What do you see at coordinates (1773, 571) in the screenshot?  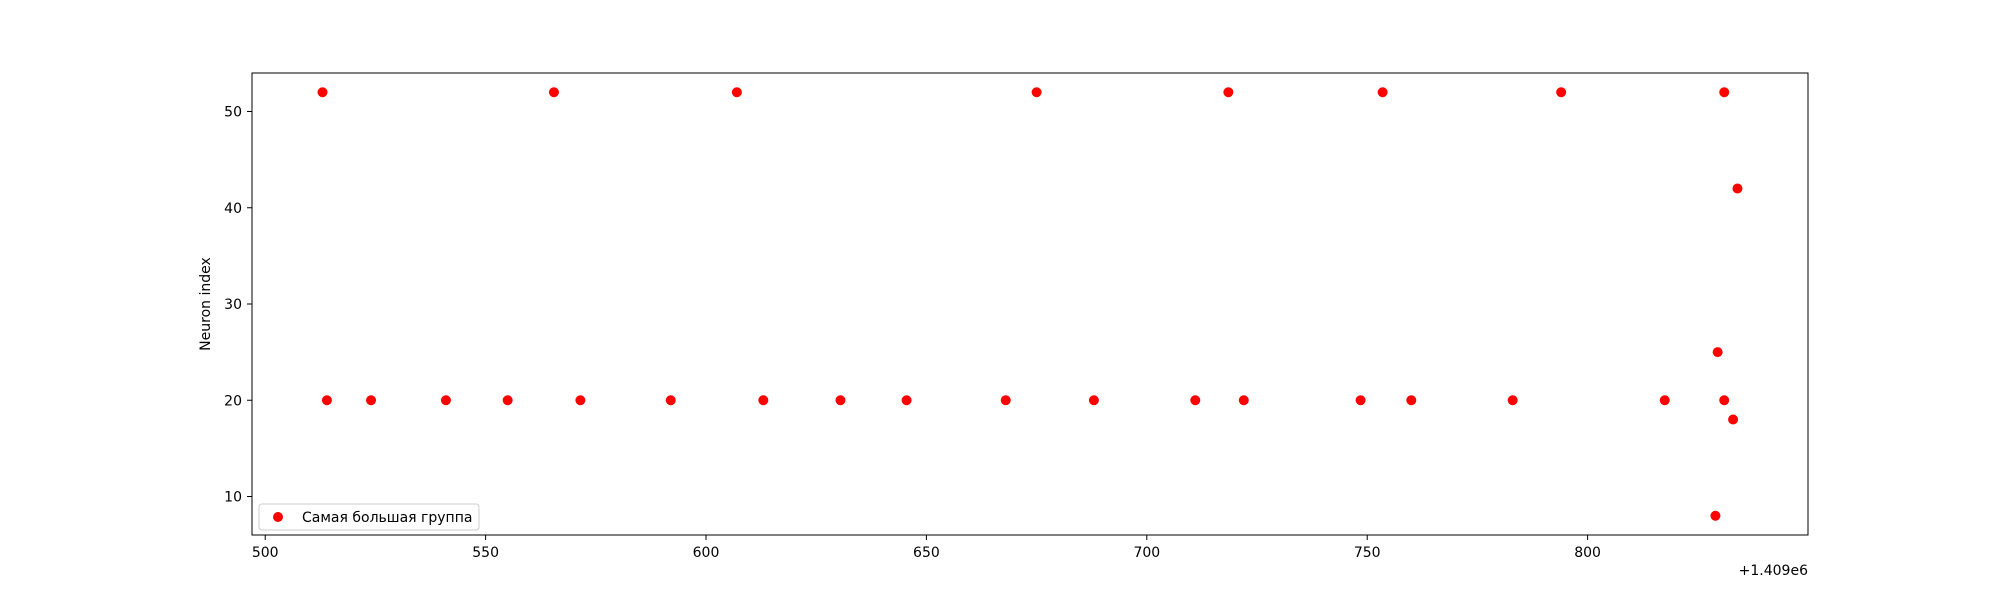 I see `x-axis-offset-label: +1.409e6` at bounding box center [1773, 571].